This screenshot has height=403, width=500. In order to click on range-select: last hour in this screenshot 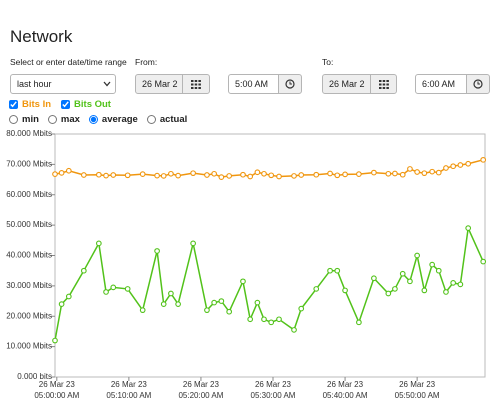, I will do `click(63, 84)`.